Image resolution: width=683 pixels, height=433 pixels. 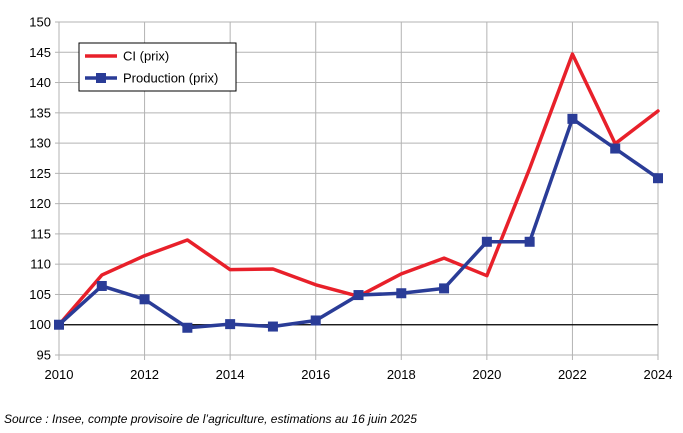 What do you see at coordinates (40, 173) in the screenshot?
I see `y-tick-label: 125` at bounding box center [40, 173].